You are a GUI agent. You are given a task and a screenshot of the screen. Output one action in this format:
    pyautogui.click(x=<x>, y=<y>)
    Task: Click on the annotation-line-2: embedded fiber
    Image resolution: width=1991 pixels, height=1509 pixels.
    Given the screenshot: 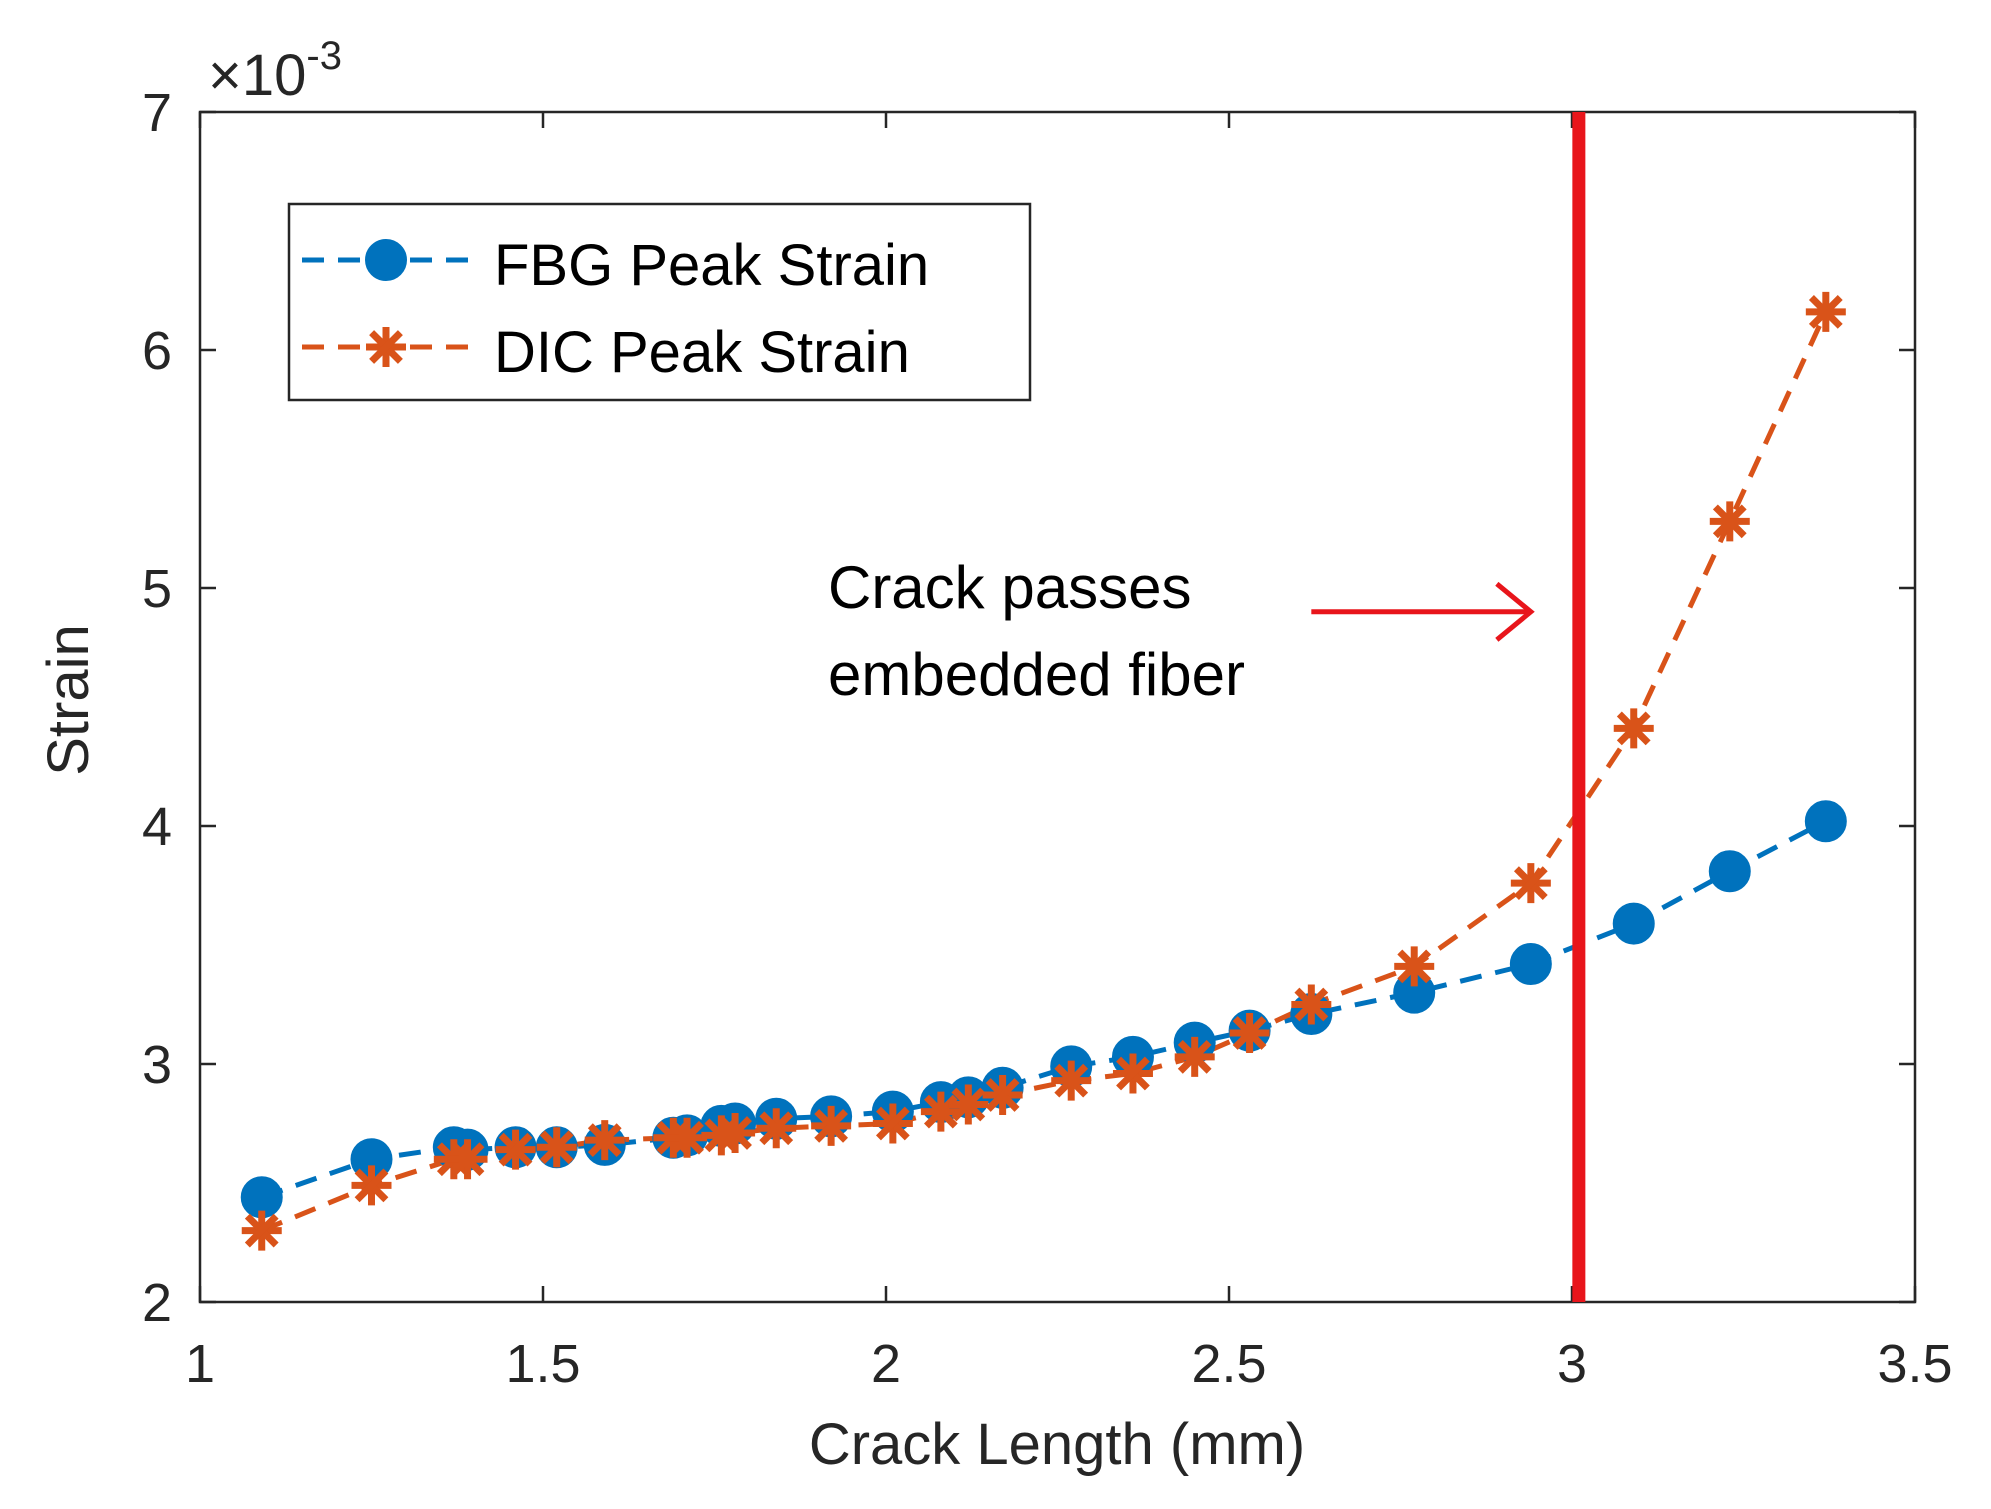 What is the action you would take?
    pyautogui.click(x=1036, y=674)
    